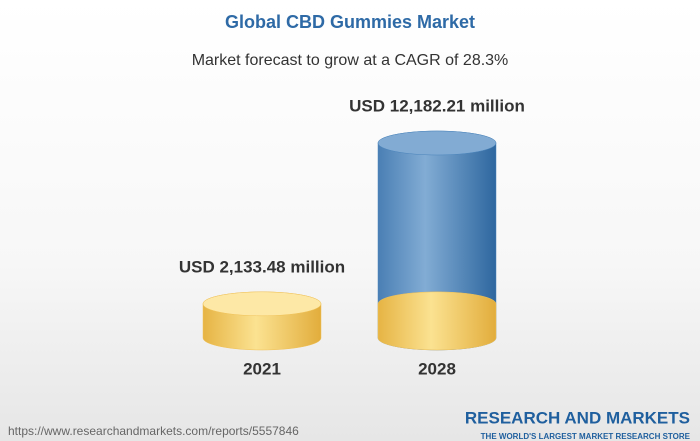  Describe the element at coordinates (350, 22) in the screenshot. I see `chart-title: Global CBD Gummies Market` at that location.